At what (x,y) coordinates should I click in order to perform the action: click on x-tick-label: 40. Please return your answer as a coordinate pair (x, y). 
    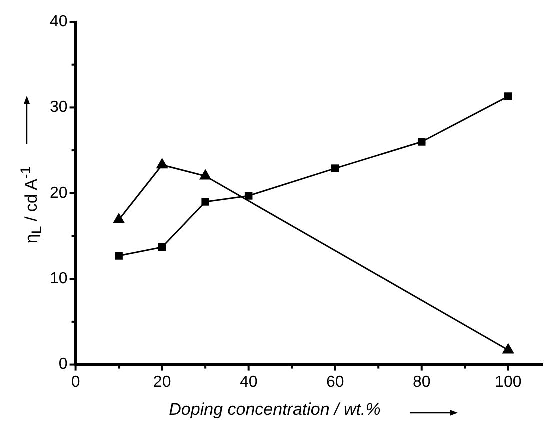
    Looking at the image, I should click on (249, 382).